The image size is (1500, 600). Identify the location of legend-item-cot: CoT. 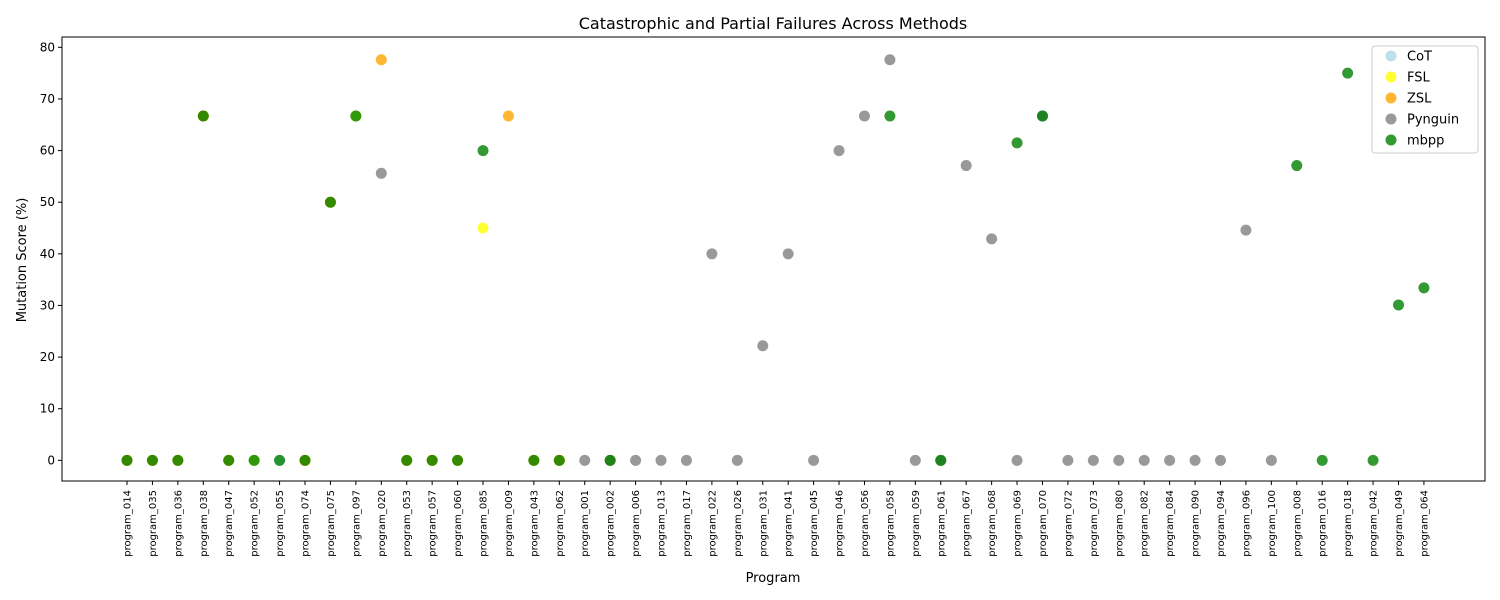
(1408, 57).